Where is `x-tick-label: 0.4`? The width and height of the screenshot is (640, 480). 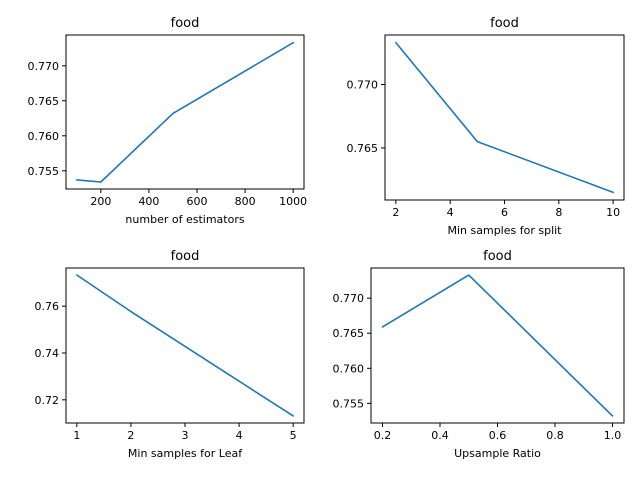 x-tick-label: 0.4 is located at coordinates (440, 435).